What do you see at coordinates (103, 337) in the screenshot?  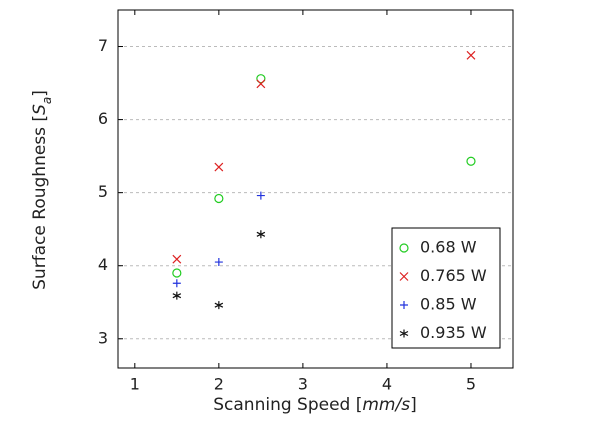 I see `y-tick-label: 3` at bounding box center [103, 337].